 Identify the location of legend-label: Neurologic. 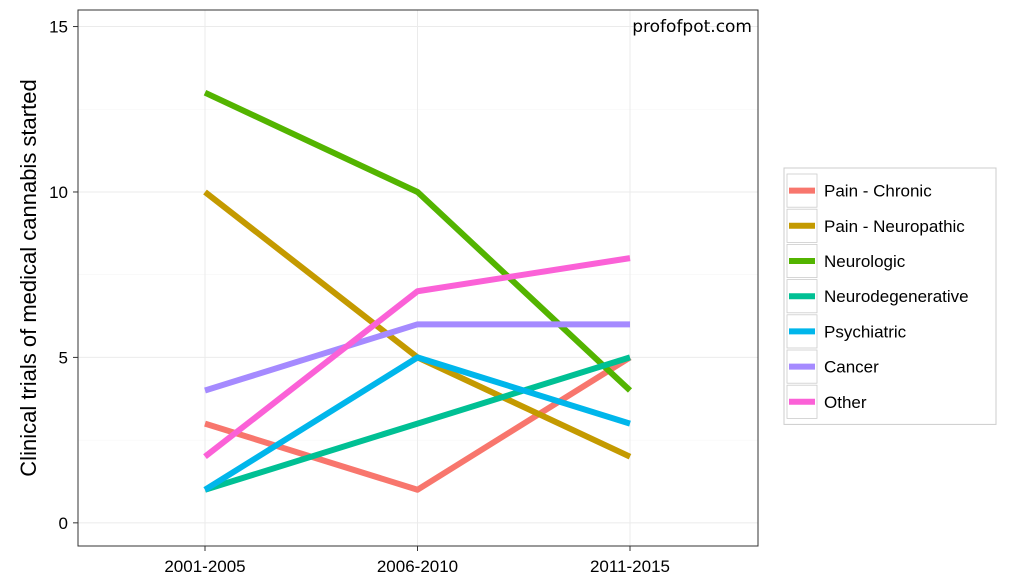
(865, 261).